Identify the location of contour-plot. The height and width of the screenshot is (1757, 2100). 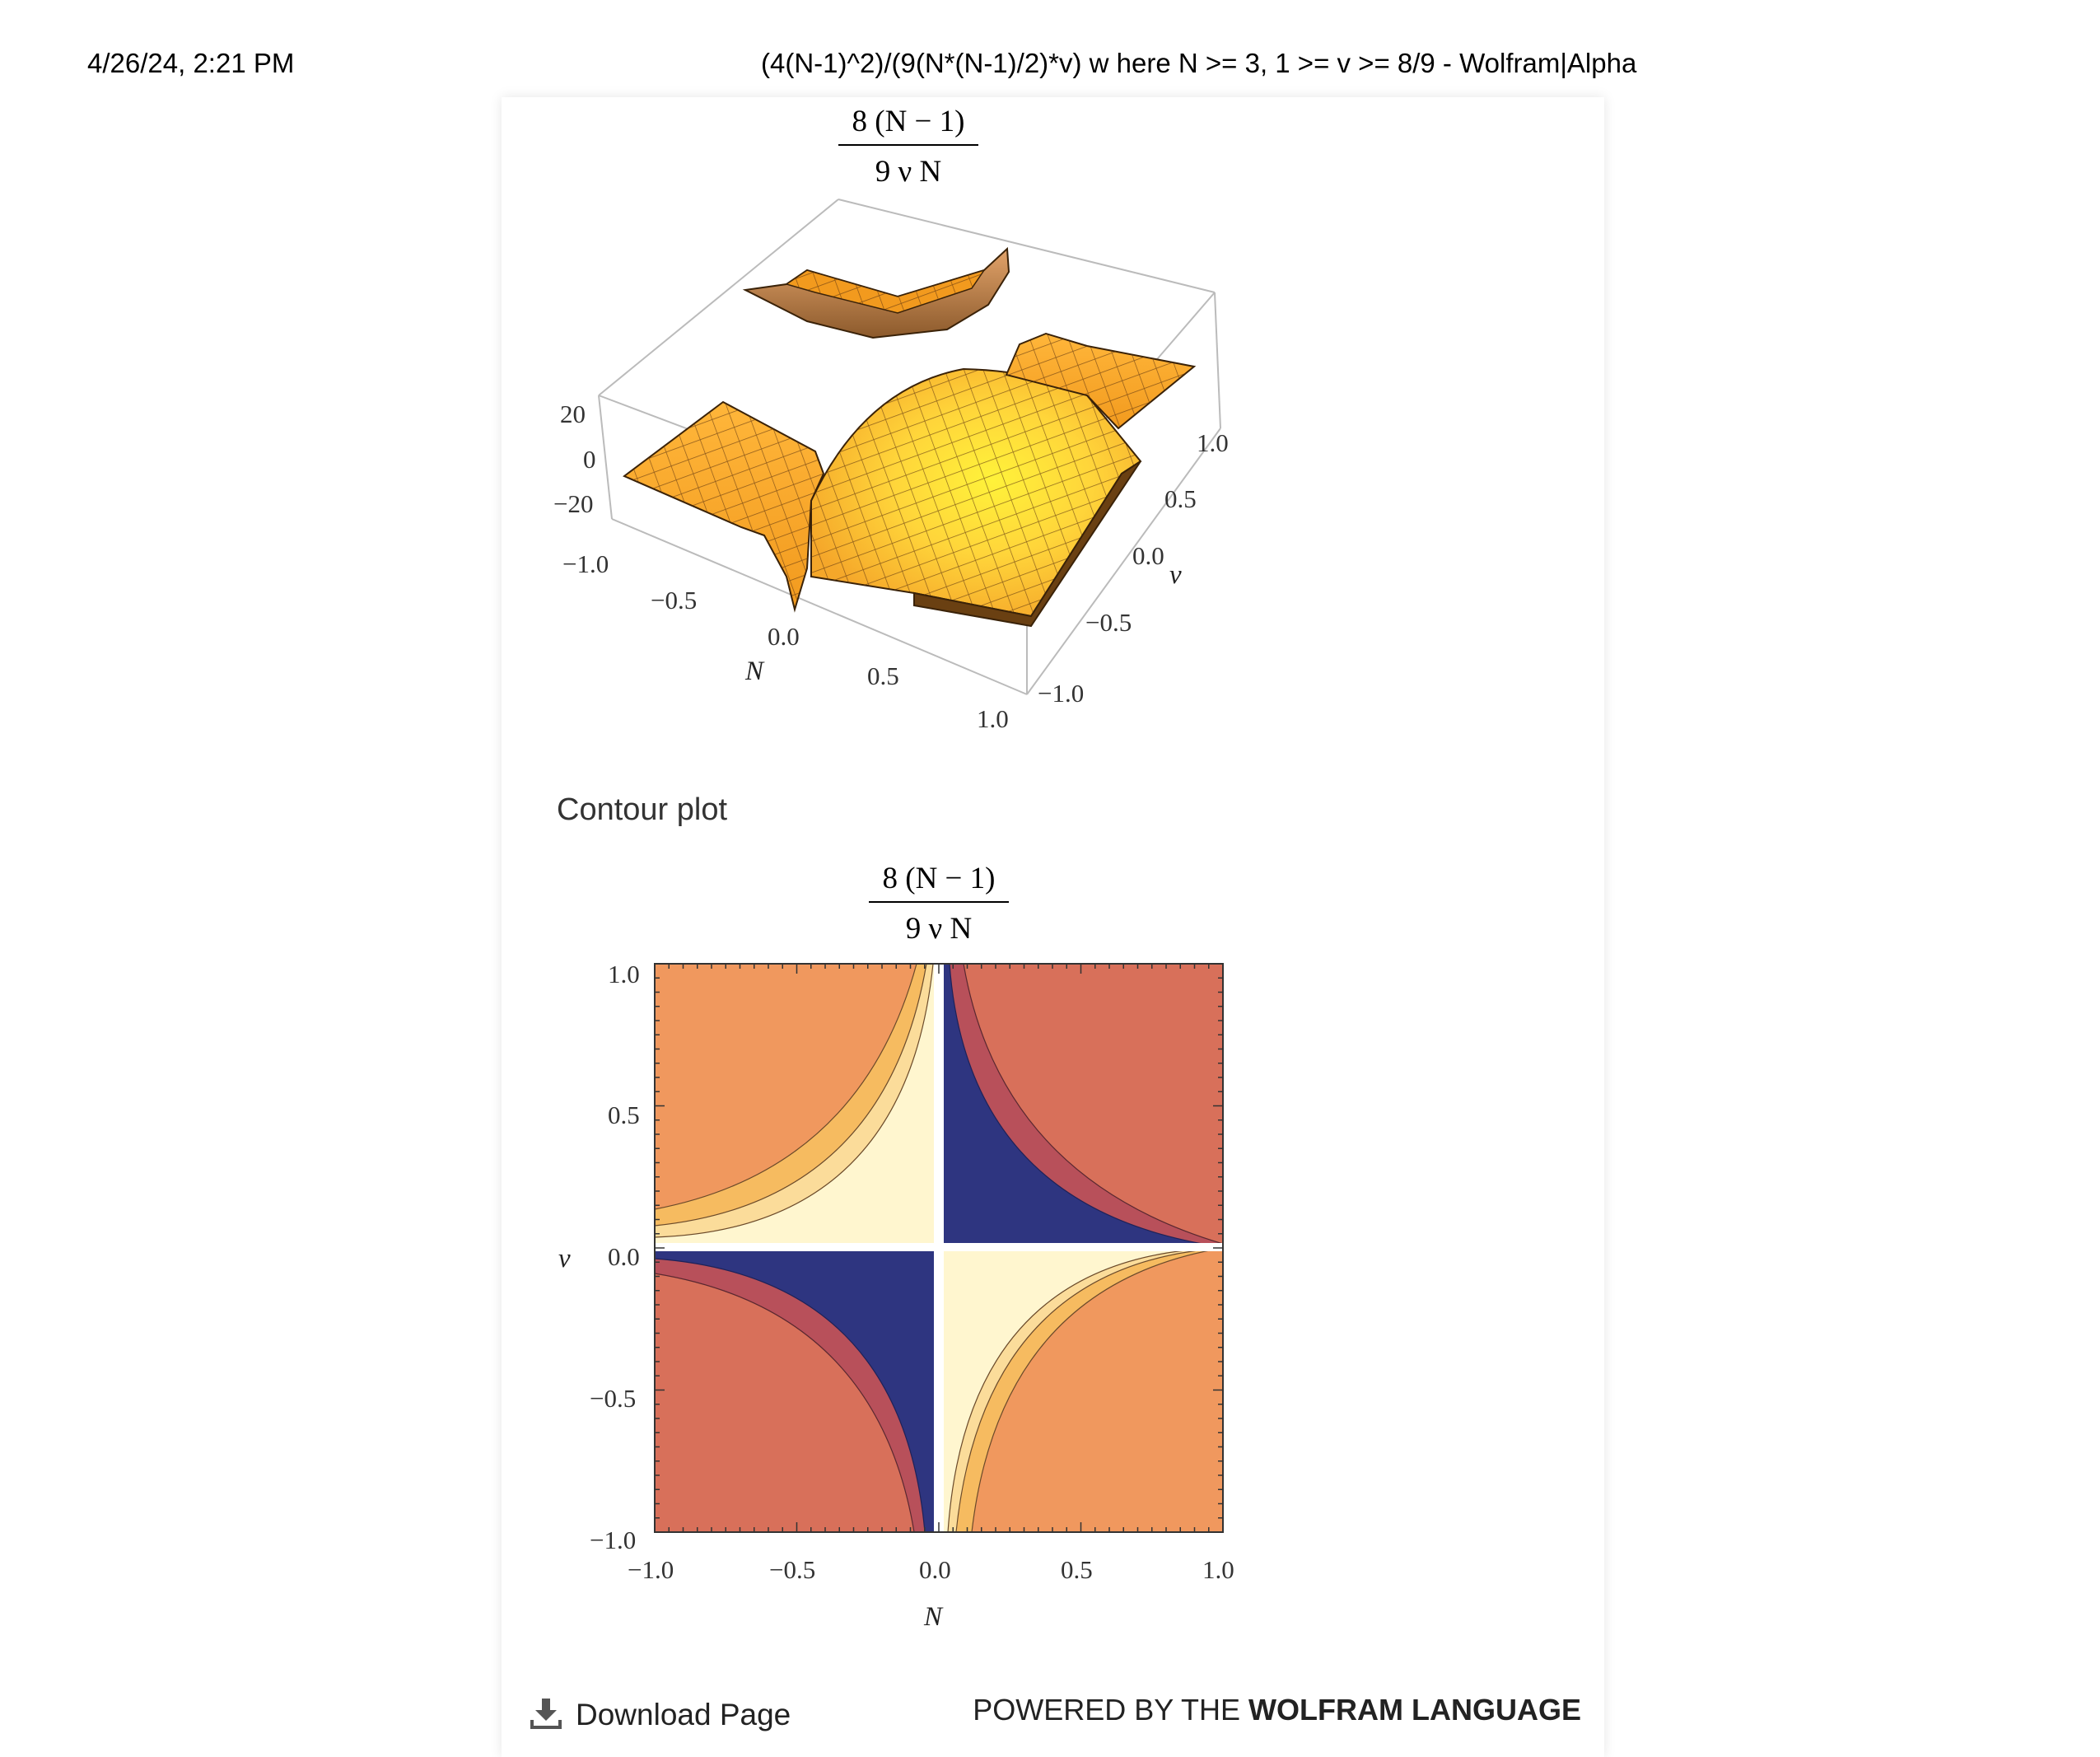
(939, 1248).